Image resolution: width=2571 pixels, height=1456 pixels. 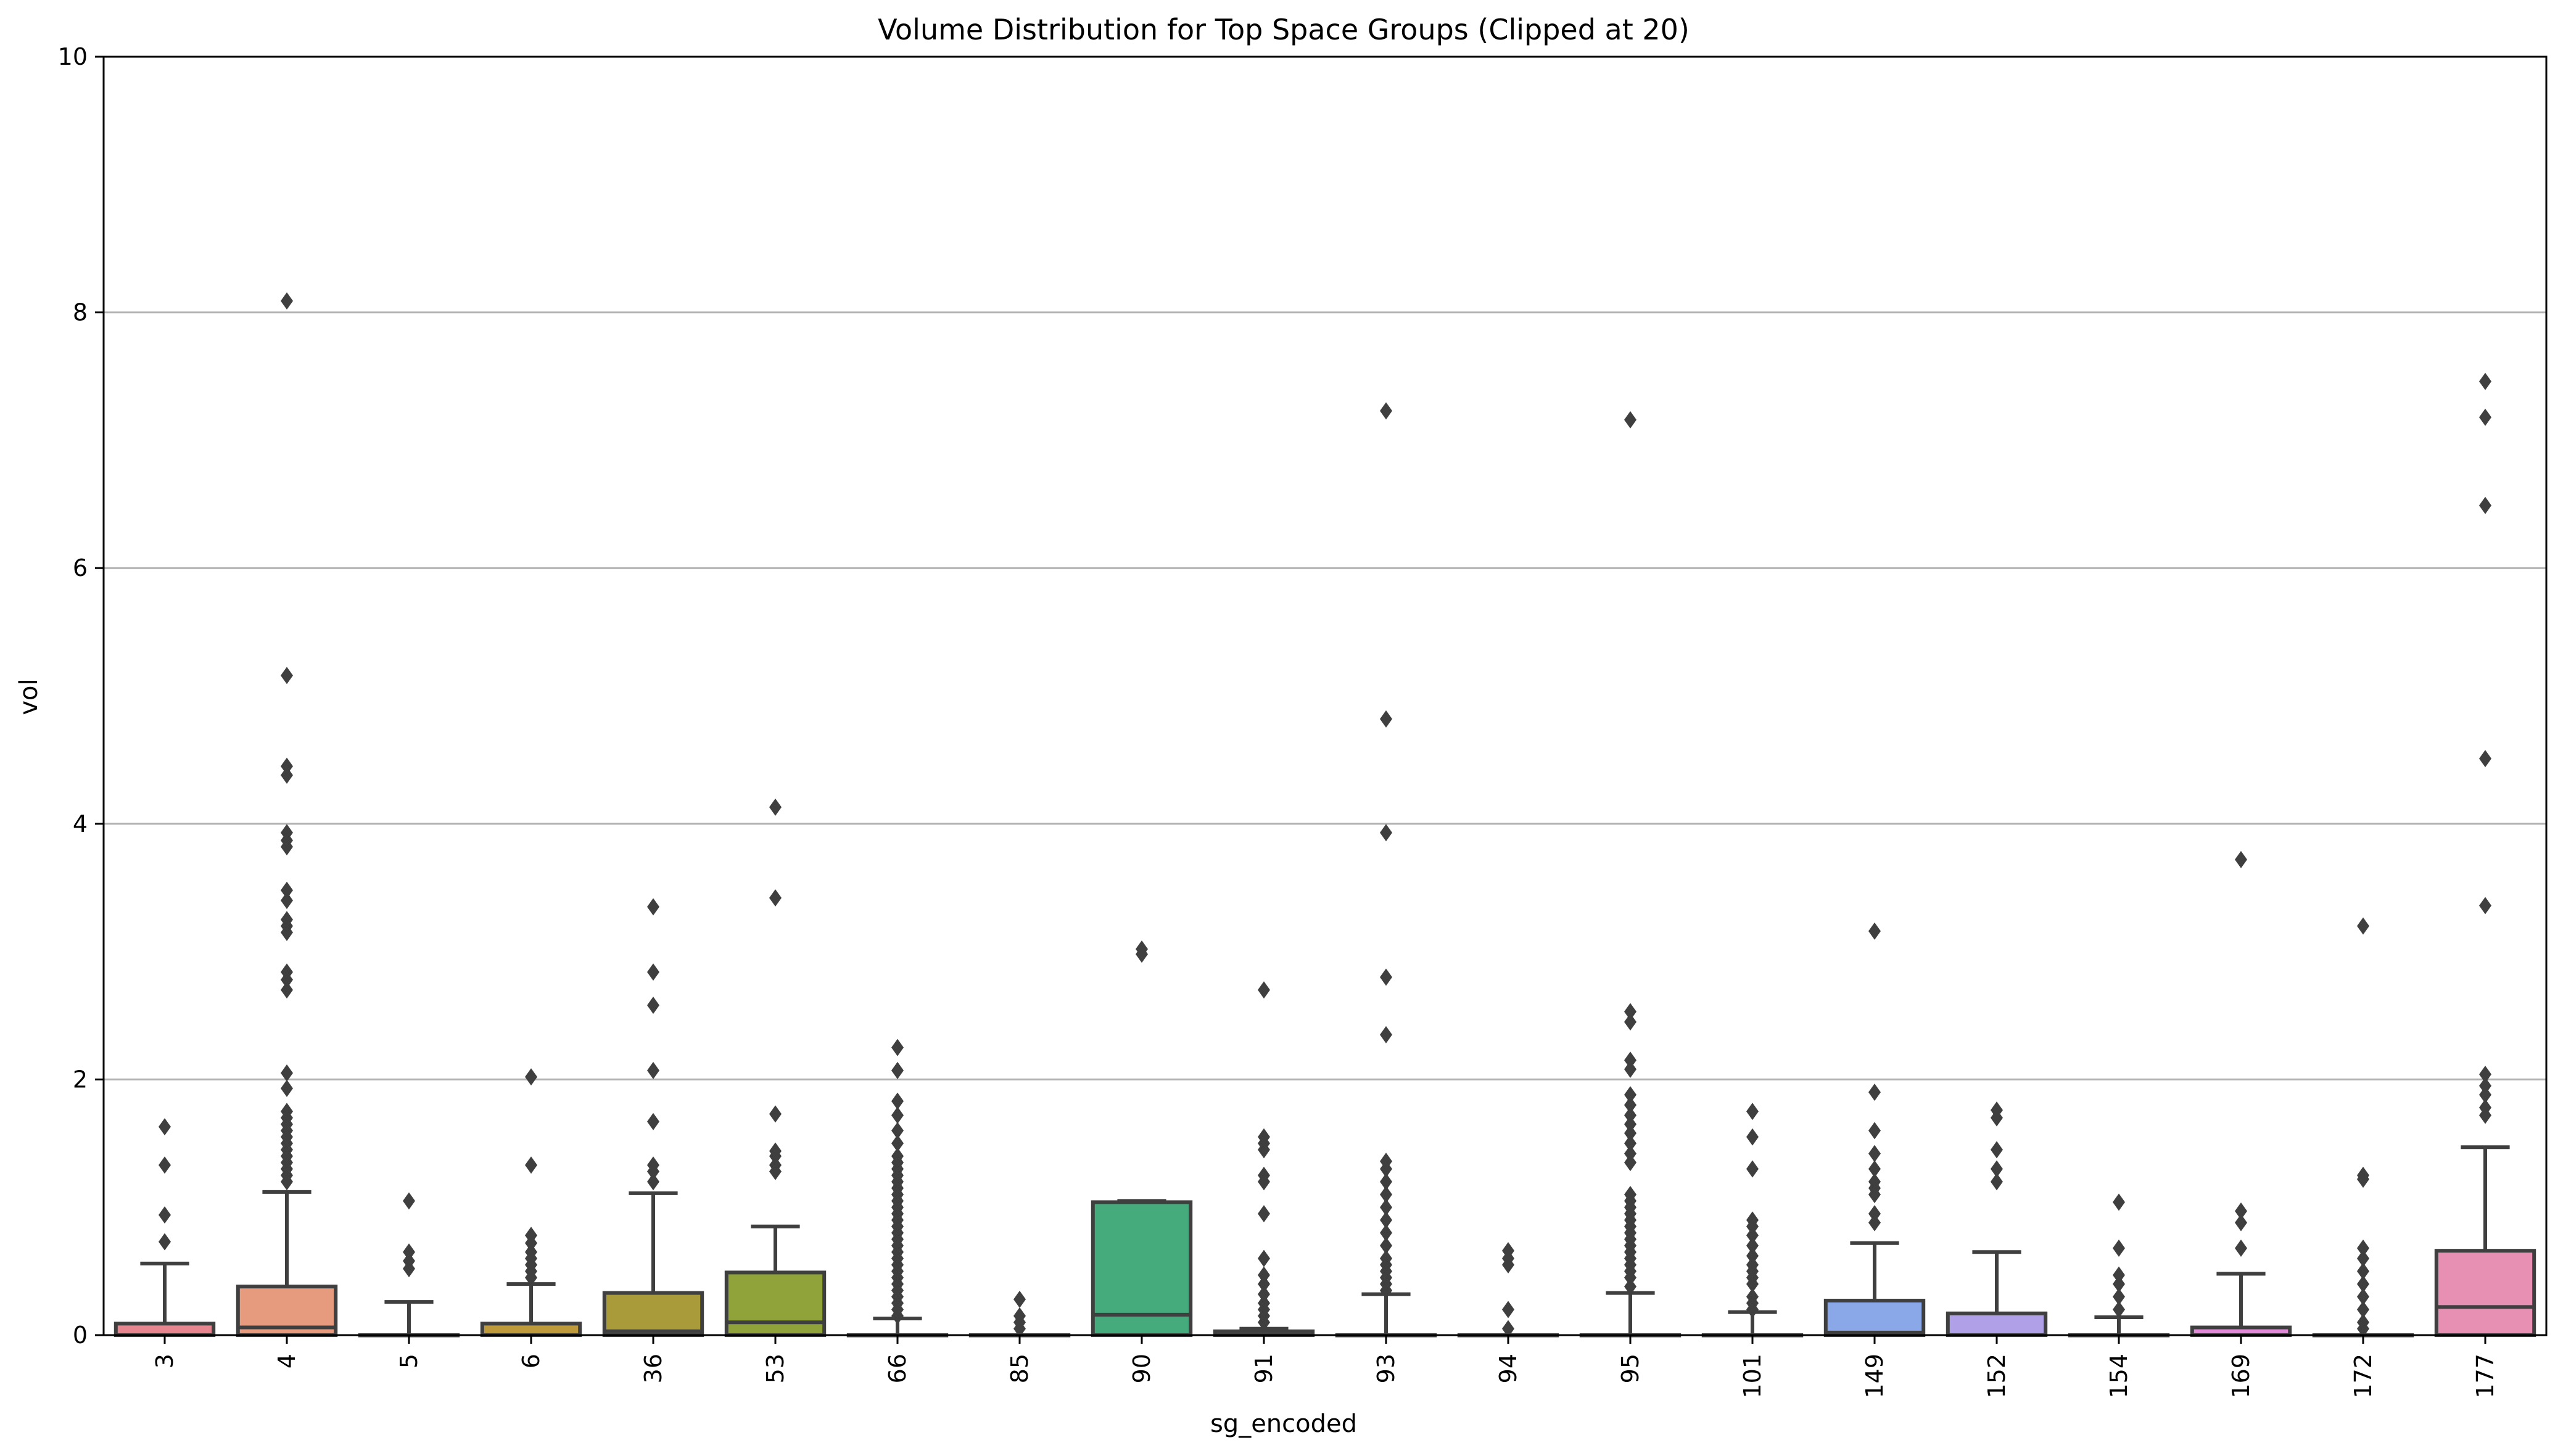 I want to click on x-tick-label: 85, so click(x=1020, y=1368).